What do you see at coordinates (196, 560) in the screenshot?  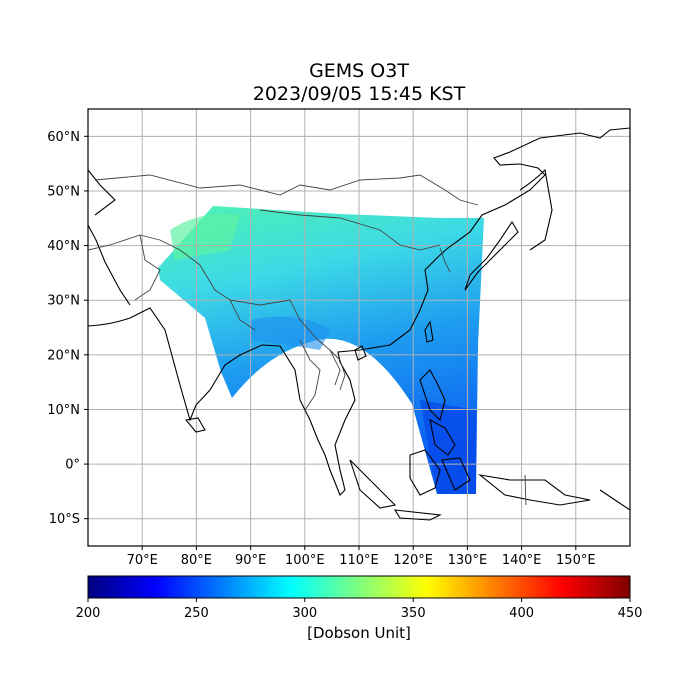 I see `lon-tick-label: 80°E` at bounding box center [196, 560].